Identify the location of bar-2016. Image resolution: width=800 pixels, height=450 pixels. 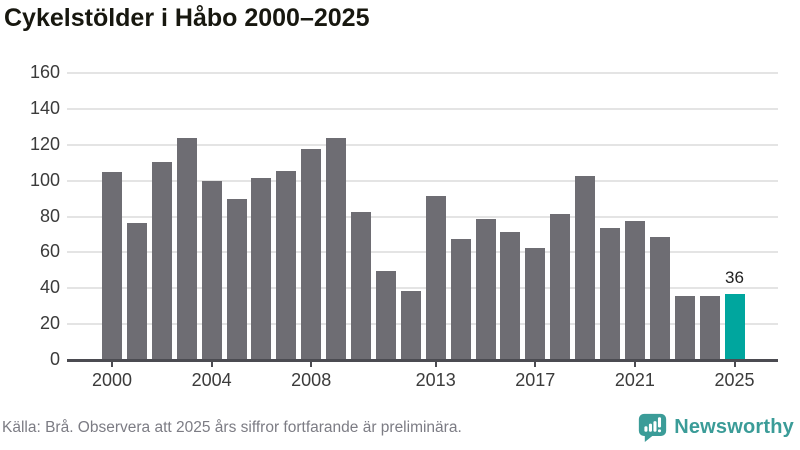
(510, 295).